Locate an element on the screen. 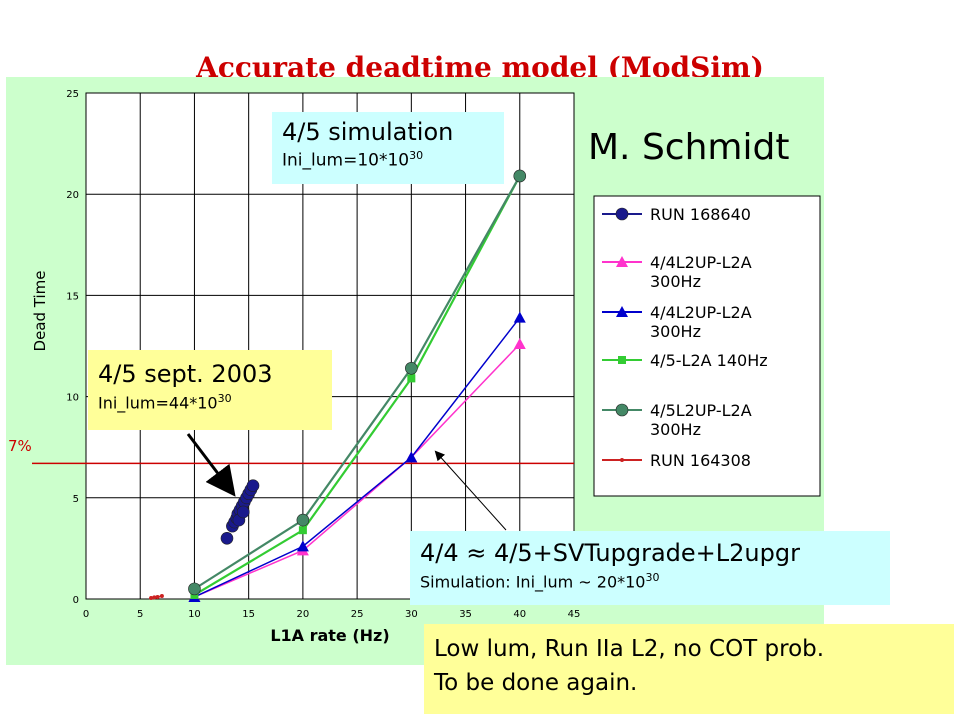 The height and width of the screenshot is (720, 960). sept2003-sub-exp: 30 is located at coordinates (224, 398).